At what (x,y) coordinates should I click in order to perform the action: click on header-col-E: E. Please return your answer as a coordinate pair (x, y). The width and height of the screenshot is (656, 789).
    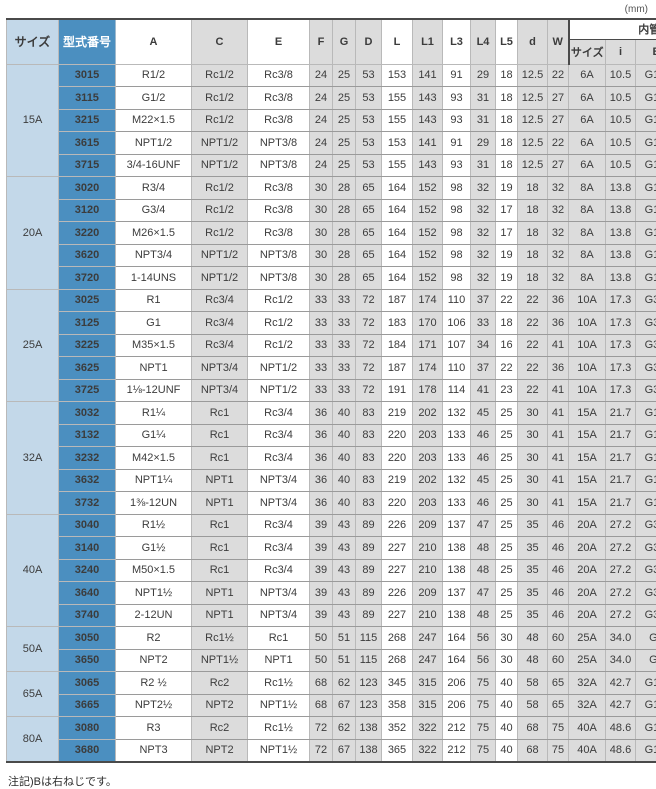
    Looking at the image, I should click on (279, 41).